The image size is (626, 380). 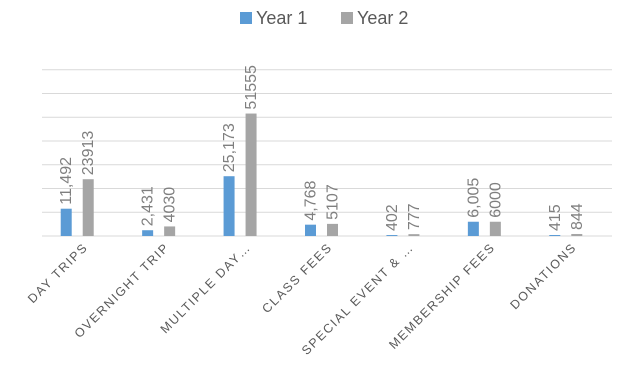 What do you see at coordinates (382, 18) in the screenshot?
I see `legend-label: Year 2` at bounding box center [382, 18].